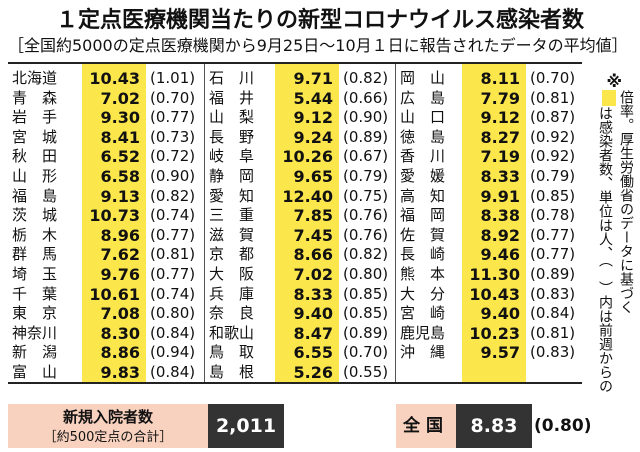  I want to click on prefecture-name: 鳥 取, so click(232, 352).